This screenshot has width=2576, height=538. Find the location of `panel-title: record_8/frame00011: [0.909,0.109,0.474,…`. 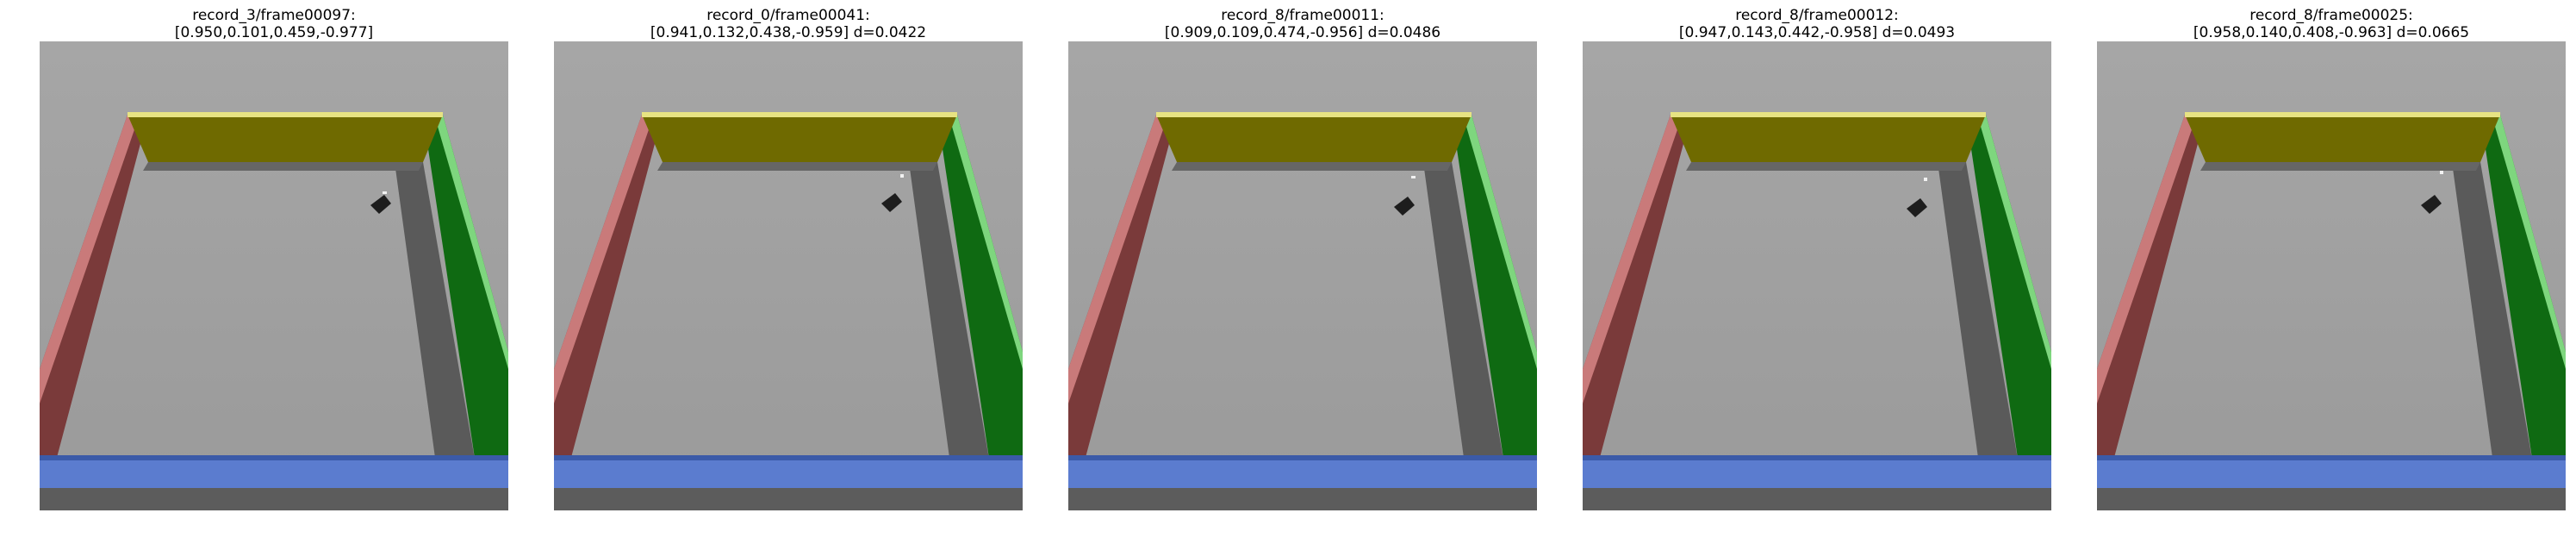

panel-title: record_8/frame00011: [0.909,0.109,0.474,… is located at coordinates (1303, 24).